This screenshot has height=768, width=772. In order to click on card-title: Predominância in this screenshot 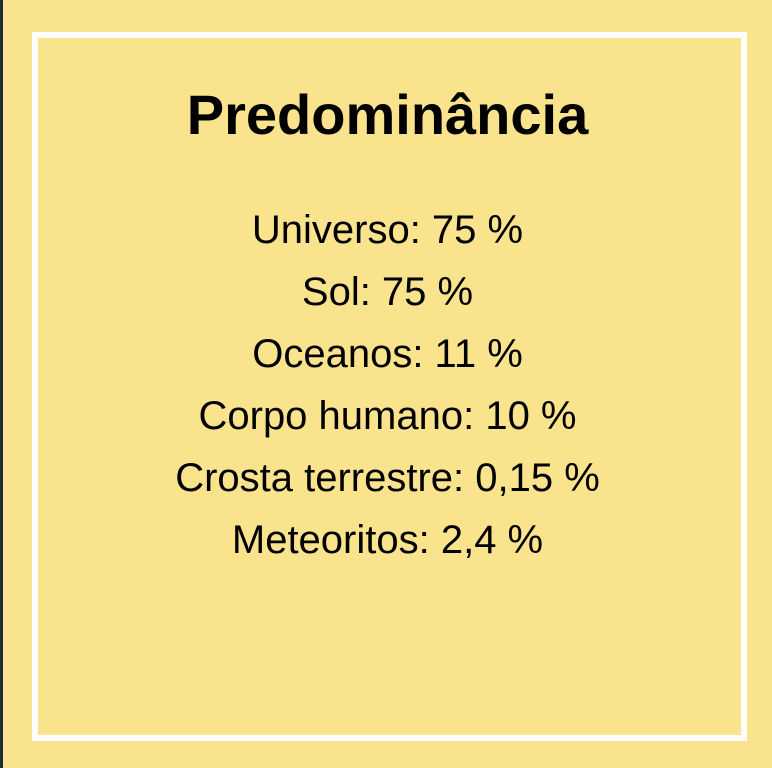, I will do `click(387, 114)`.